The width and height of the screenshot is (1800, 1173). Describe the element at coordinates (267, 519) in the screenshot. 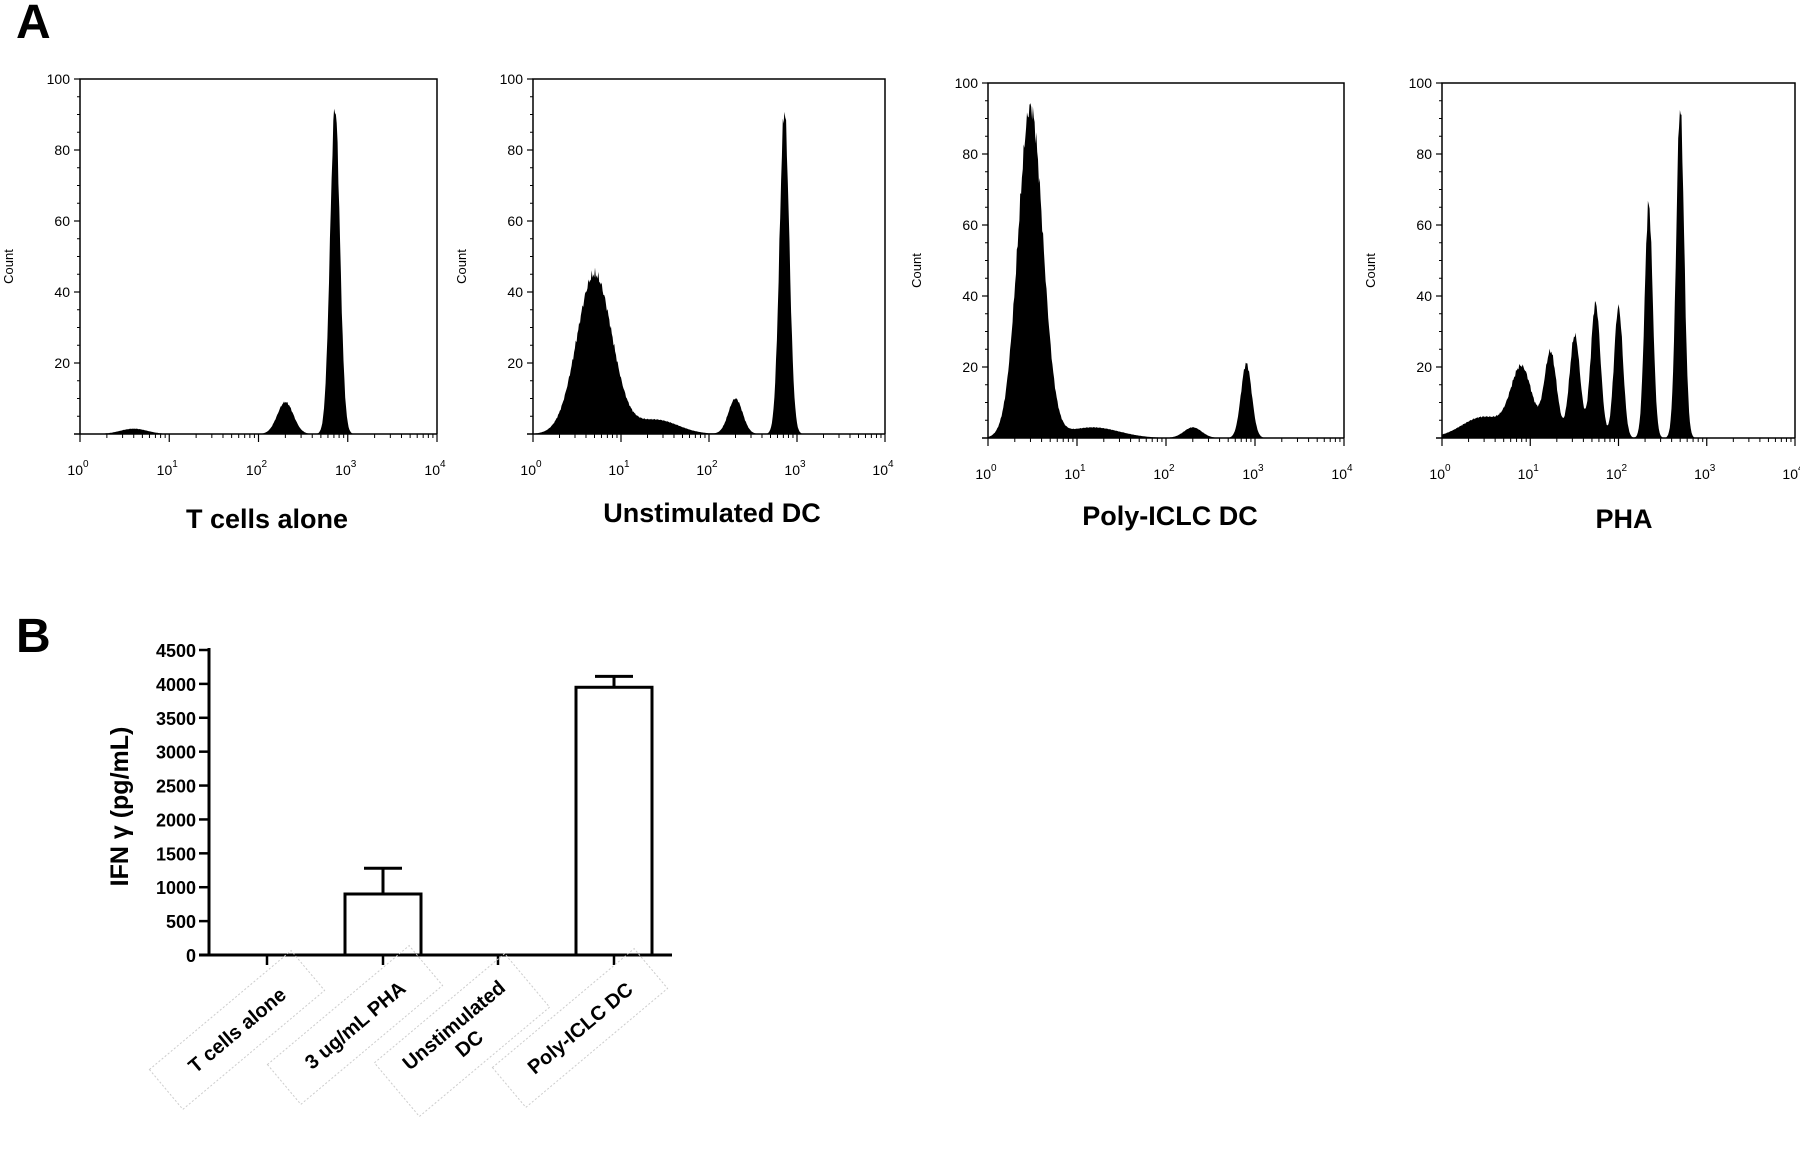

I see `histogram-title: T cells alone` at that location.